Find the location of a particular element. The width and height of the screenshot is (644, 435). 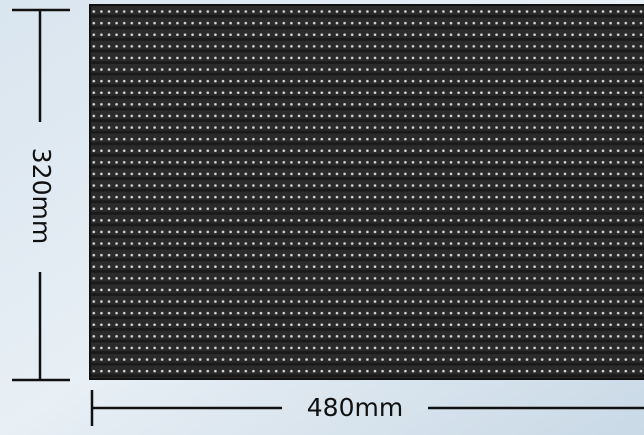

width-dimension is located at coordinates (367, 408).